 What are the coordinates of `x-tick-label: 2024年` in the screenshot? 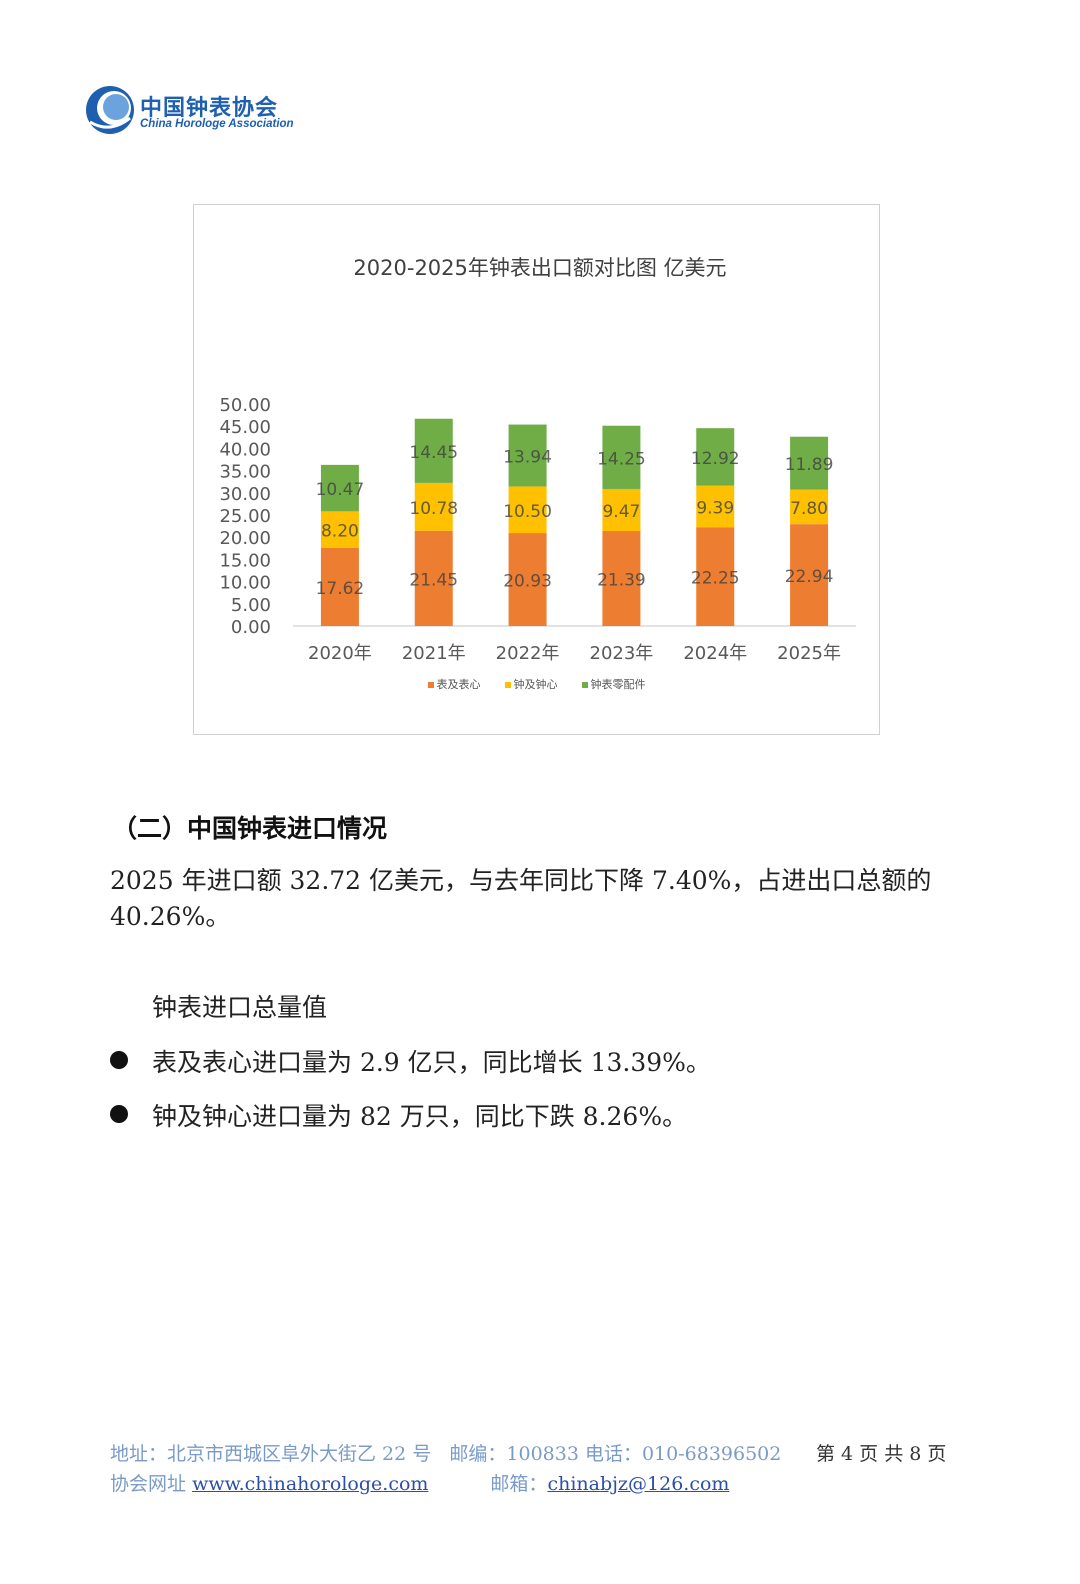 It's located at (715, 653).